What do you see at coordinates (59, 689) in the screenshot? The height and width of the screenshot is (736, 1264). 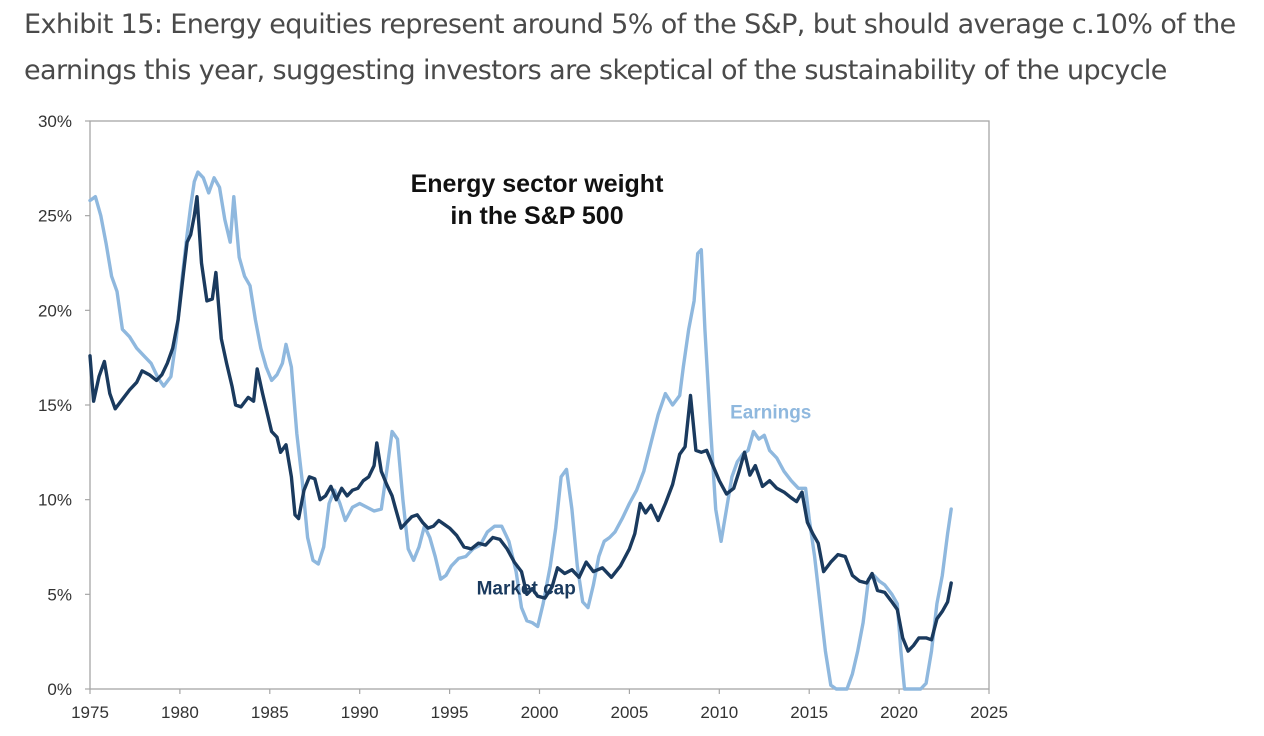 I see `y-tick-label: 0%` at bounding box center [59, 689].